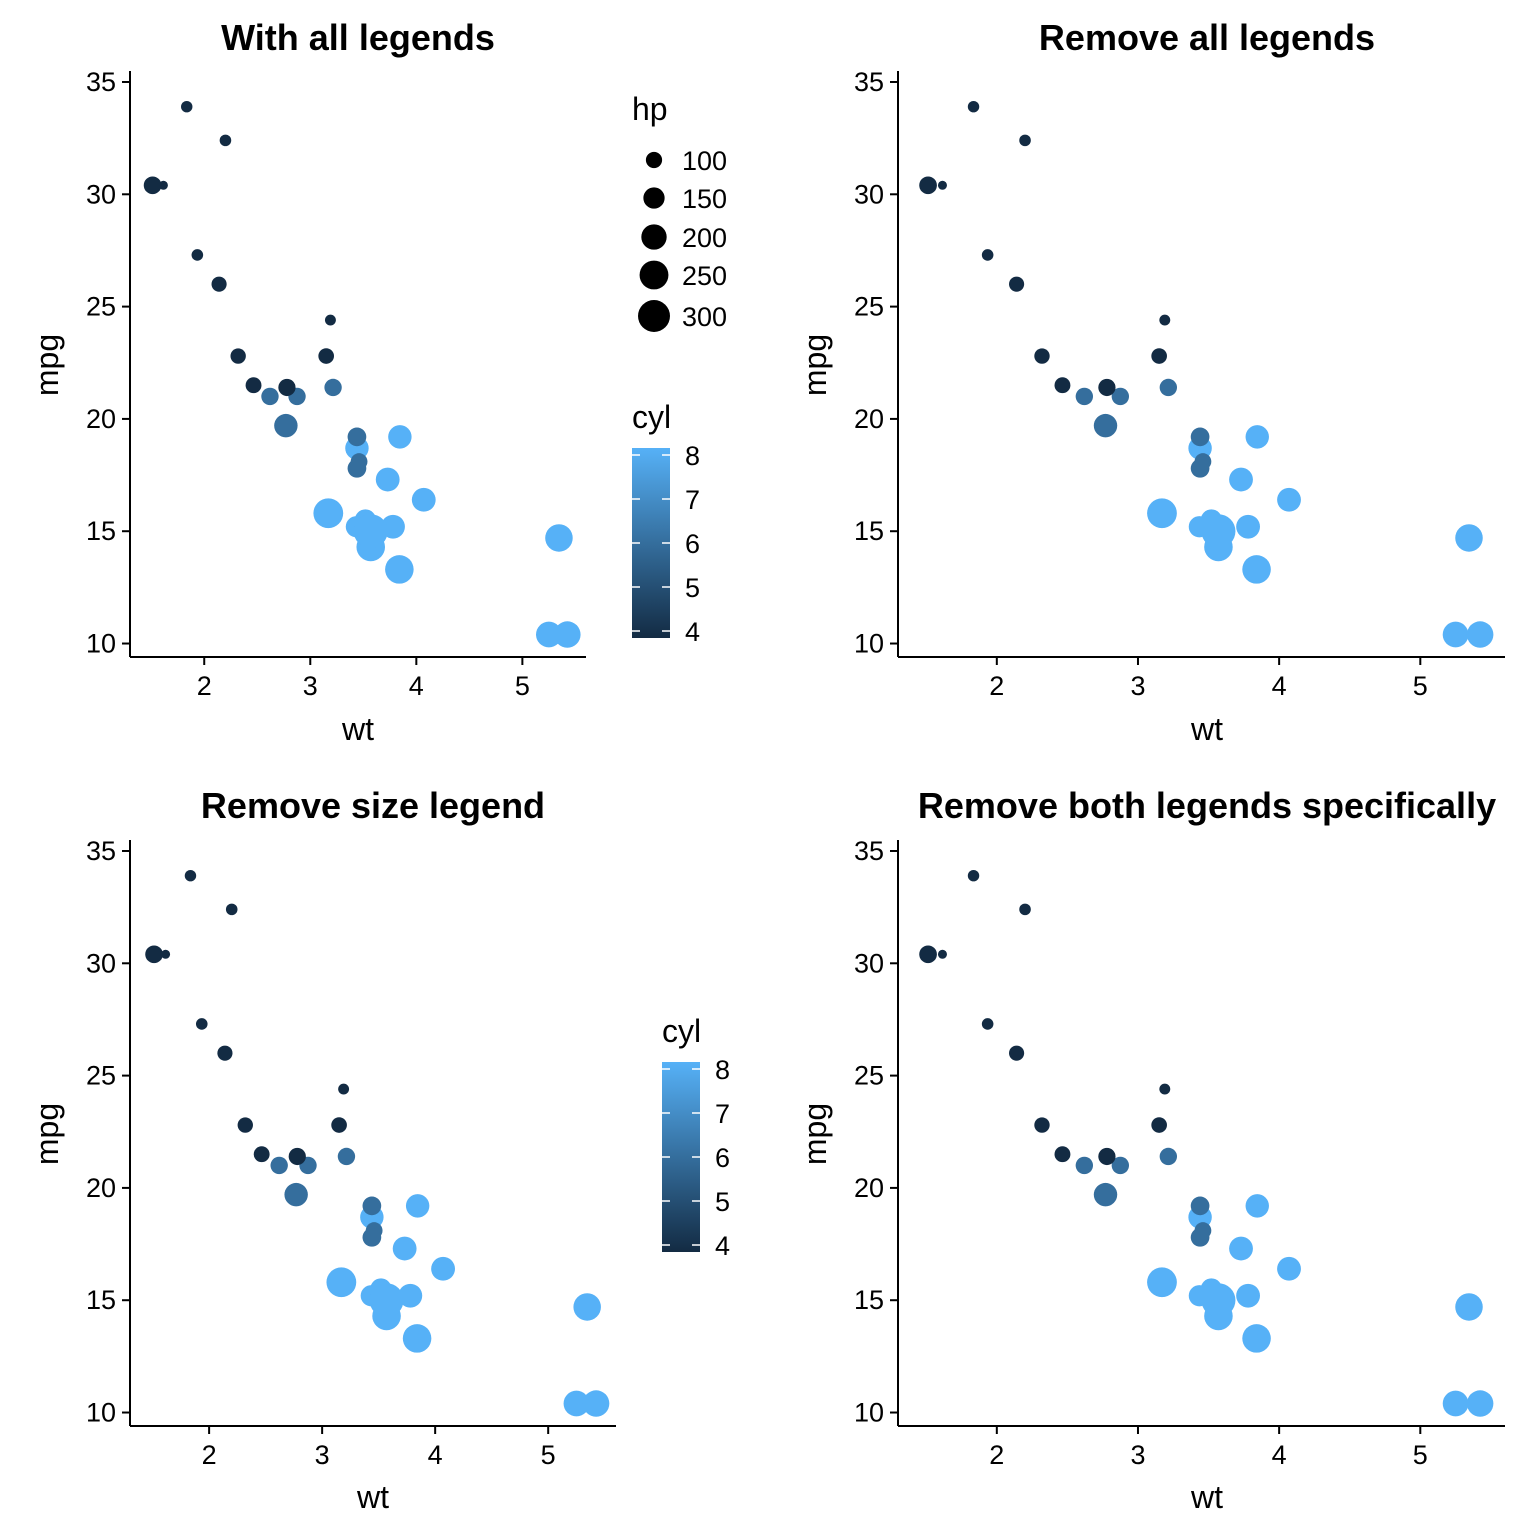 Image resolution: width=1536 pixels, height=1536 pixels. Describe the element at coordinates (722, 1202) in the screenshot. I see `color-legend-label: 5` at that location.